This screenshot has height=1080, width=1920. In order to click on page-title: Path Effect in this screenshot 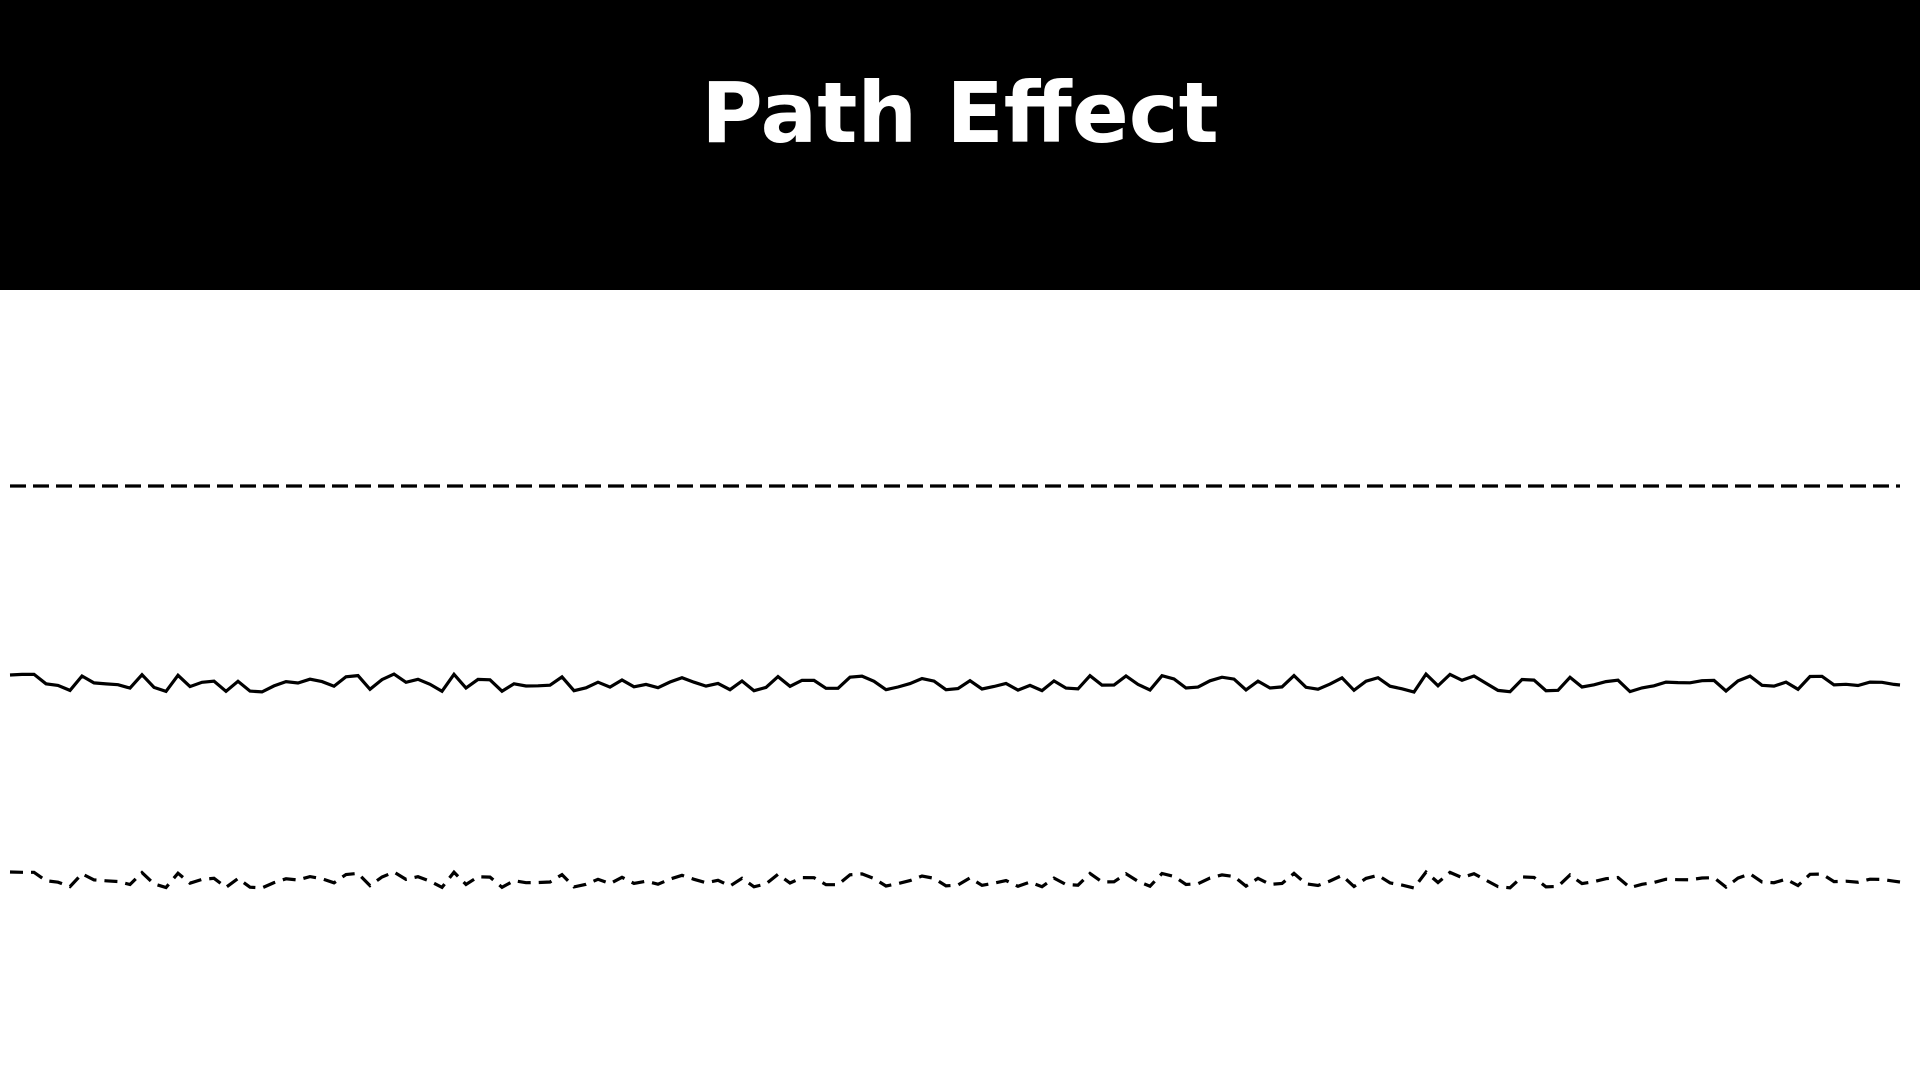, I will do `click(960, 112)`.